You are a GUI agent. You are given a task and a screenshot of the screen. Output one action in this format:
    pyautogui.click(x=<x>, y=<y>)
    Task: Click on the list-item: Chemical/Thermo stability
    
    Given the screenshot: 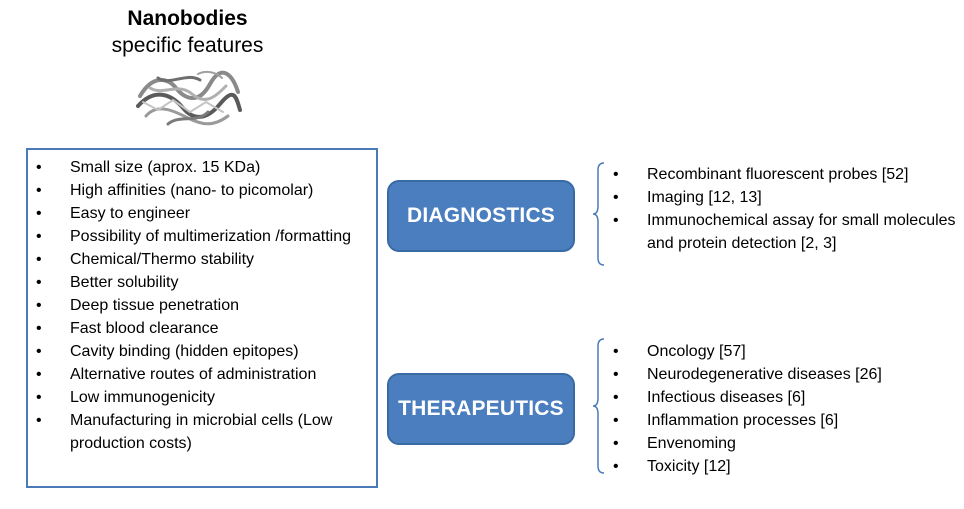 What is the action you would take?
    pyautogui.click(x=202, y=259)
    